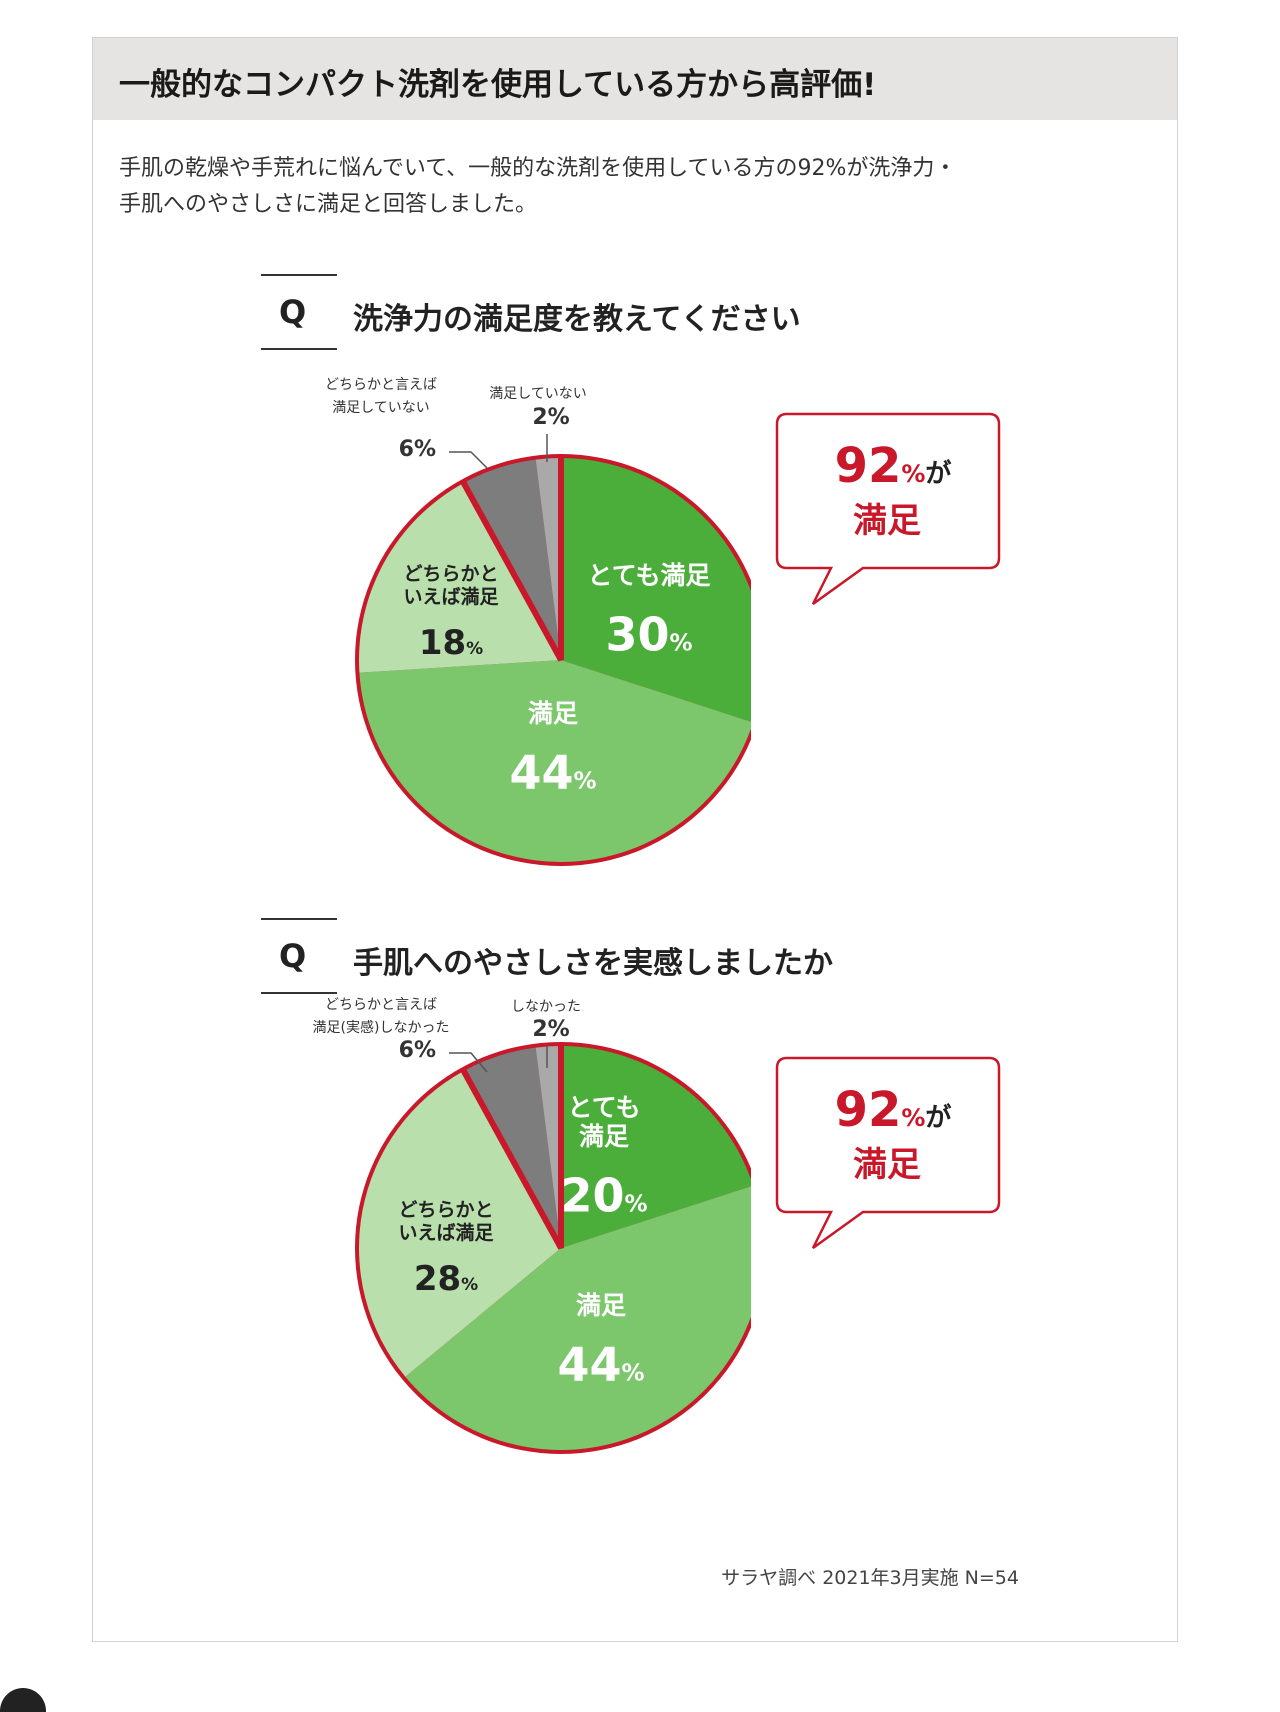 The width and height of the screenshot is (1280, 1712). I want to click on lead-line-2: 手肌へのやさしさに満足と回答しました。, so click(328, 204).